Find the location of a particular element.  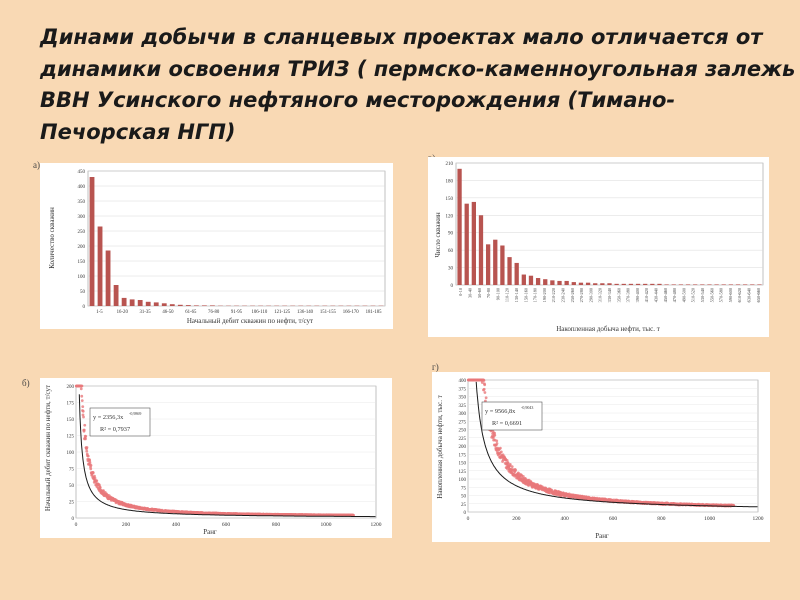

y-tick-label: 250 is located at coordinates (463, 431).